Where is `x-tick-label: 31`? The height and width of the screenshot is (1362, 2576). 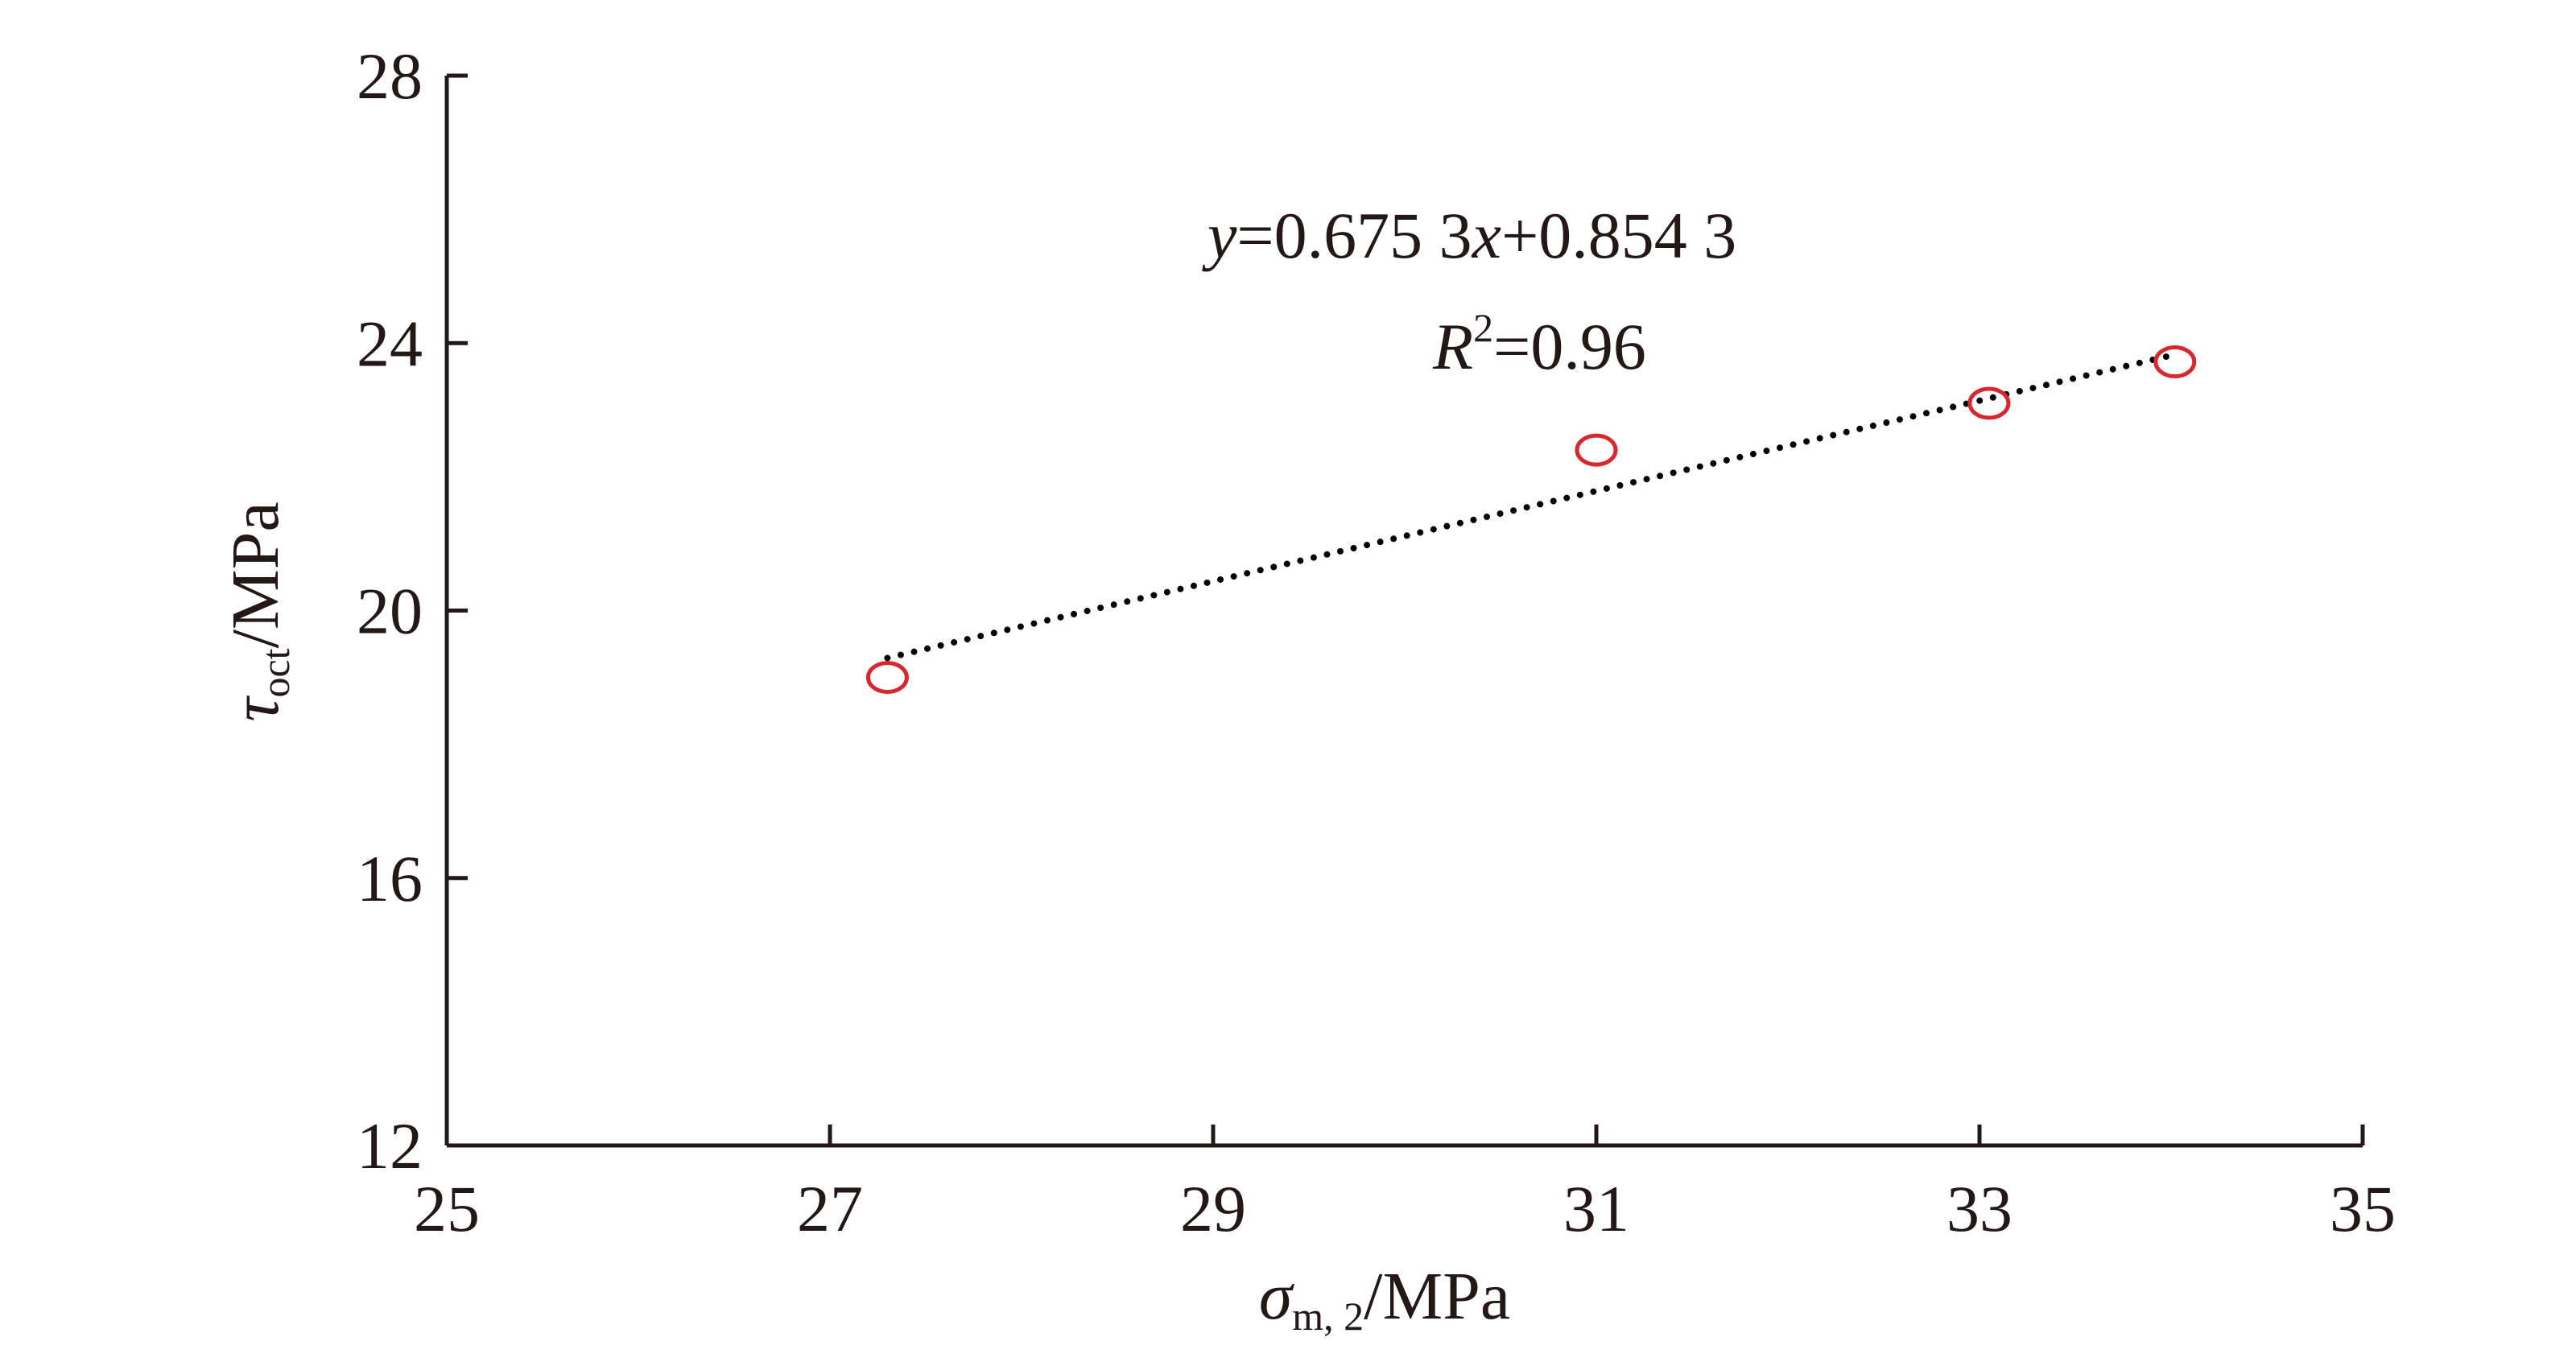
x-tick-label: 31 is located at coordinates (1596, 1208).